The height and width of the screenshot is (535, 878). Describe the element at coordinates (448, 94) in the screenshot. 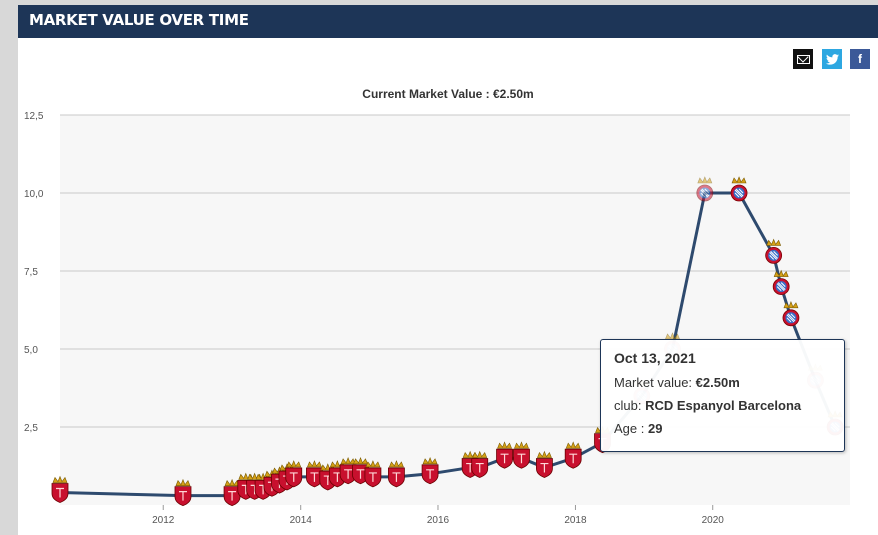

I see `chart-subtitle: Current Market Value : €2.50m` at that location.